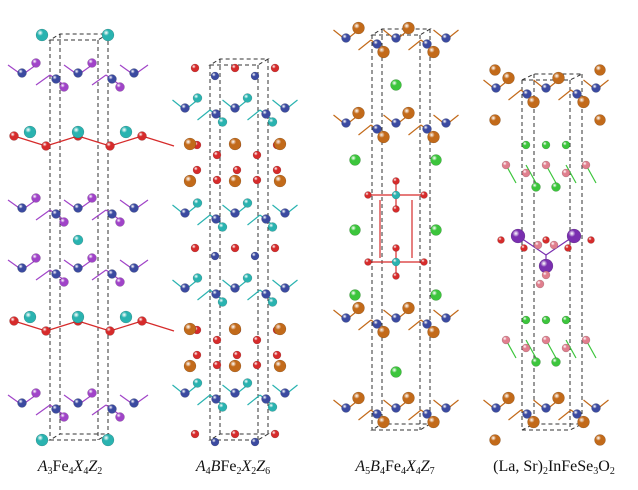 Image resolution: width=638 pixels, height=490 pixels. Describe the element at coordinates (268, 471) in the screenshot. I see `formula-part: 6` at that location.